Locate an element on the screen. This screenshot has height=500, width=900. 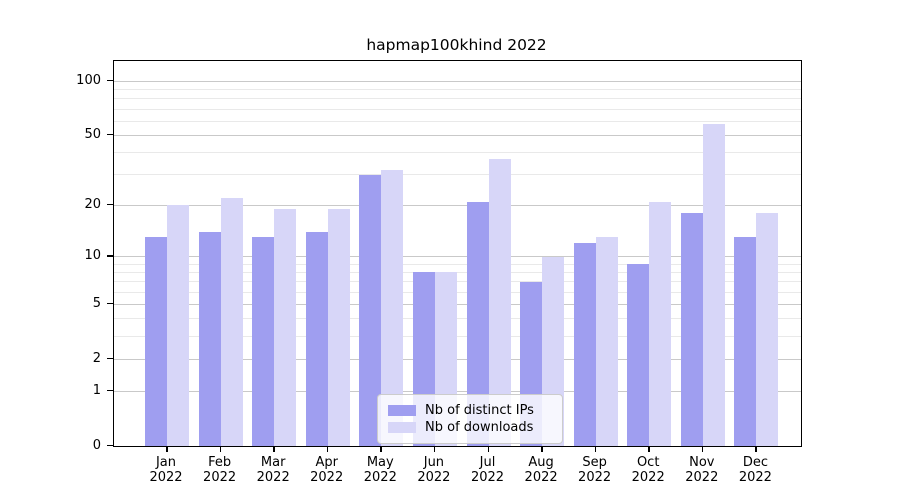
x-tick-label-jun-2022: Jun 2022 is located at coordinates (434, 470).